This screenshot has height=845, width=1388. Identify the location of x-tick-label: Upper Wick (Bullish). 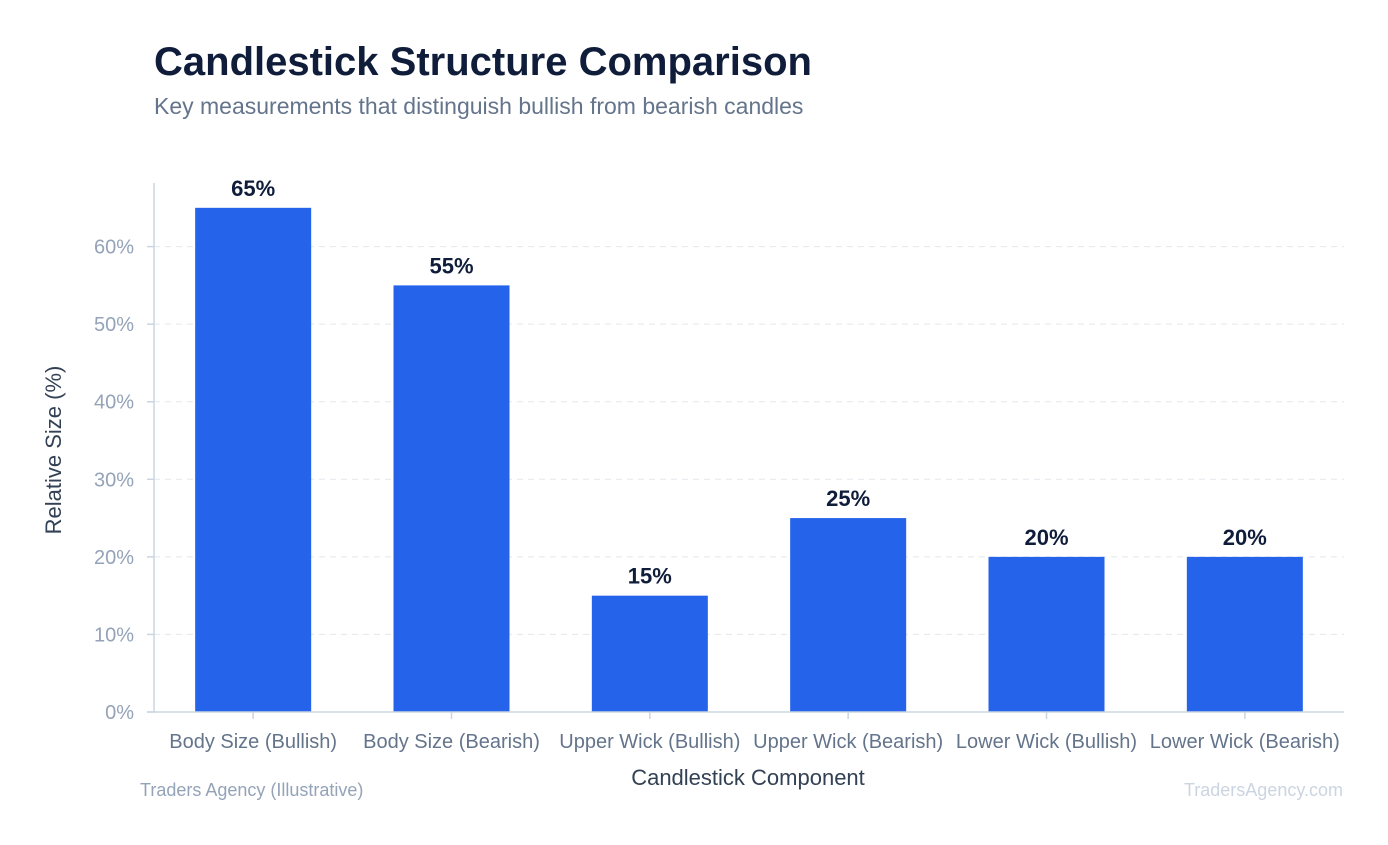
(649, 742).